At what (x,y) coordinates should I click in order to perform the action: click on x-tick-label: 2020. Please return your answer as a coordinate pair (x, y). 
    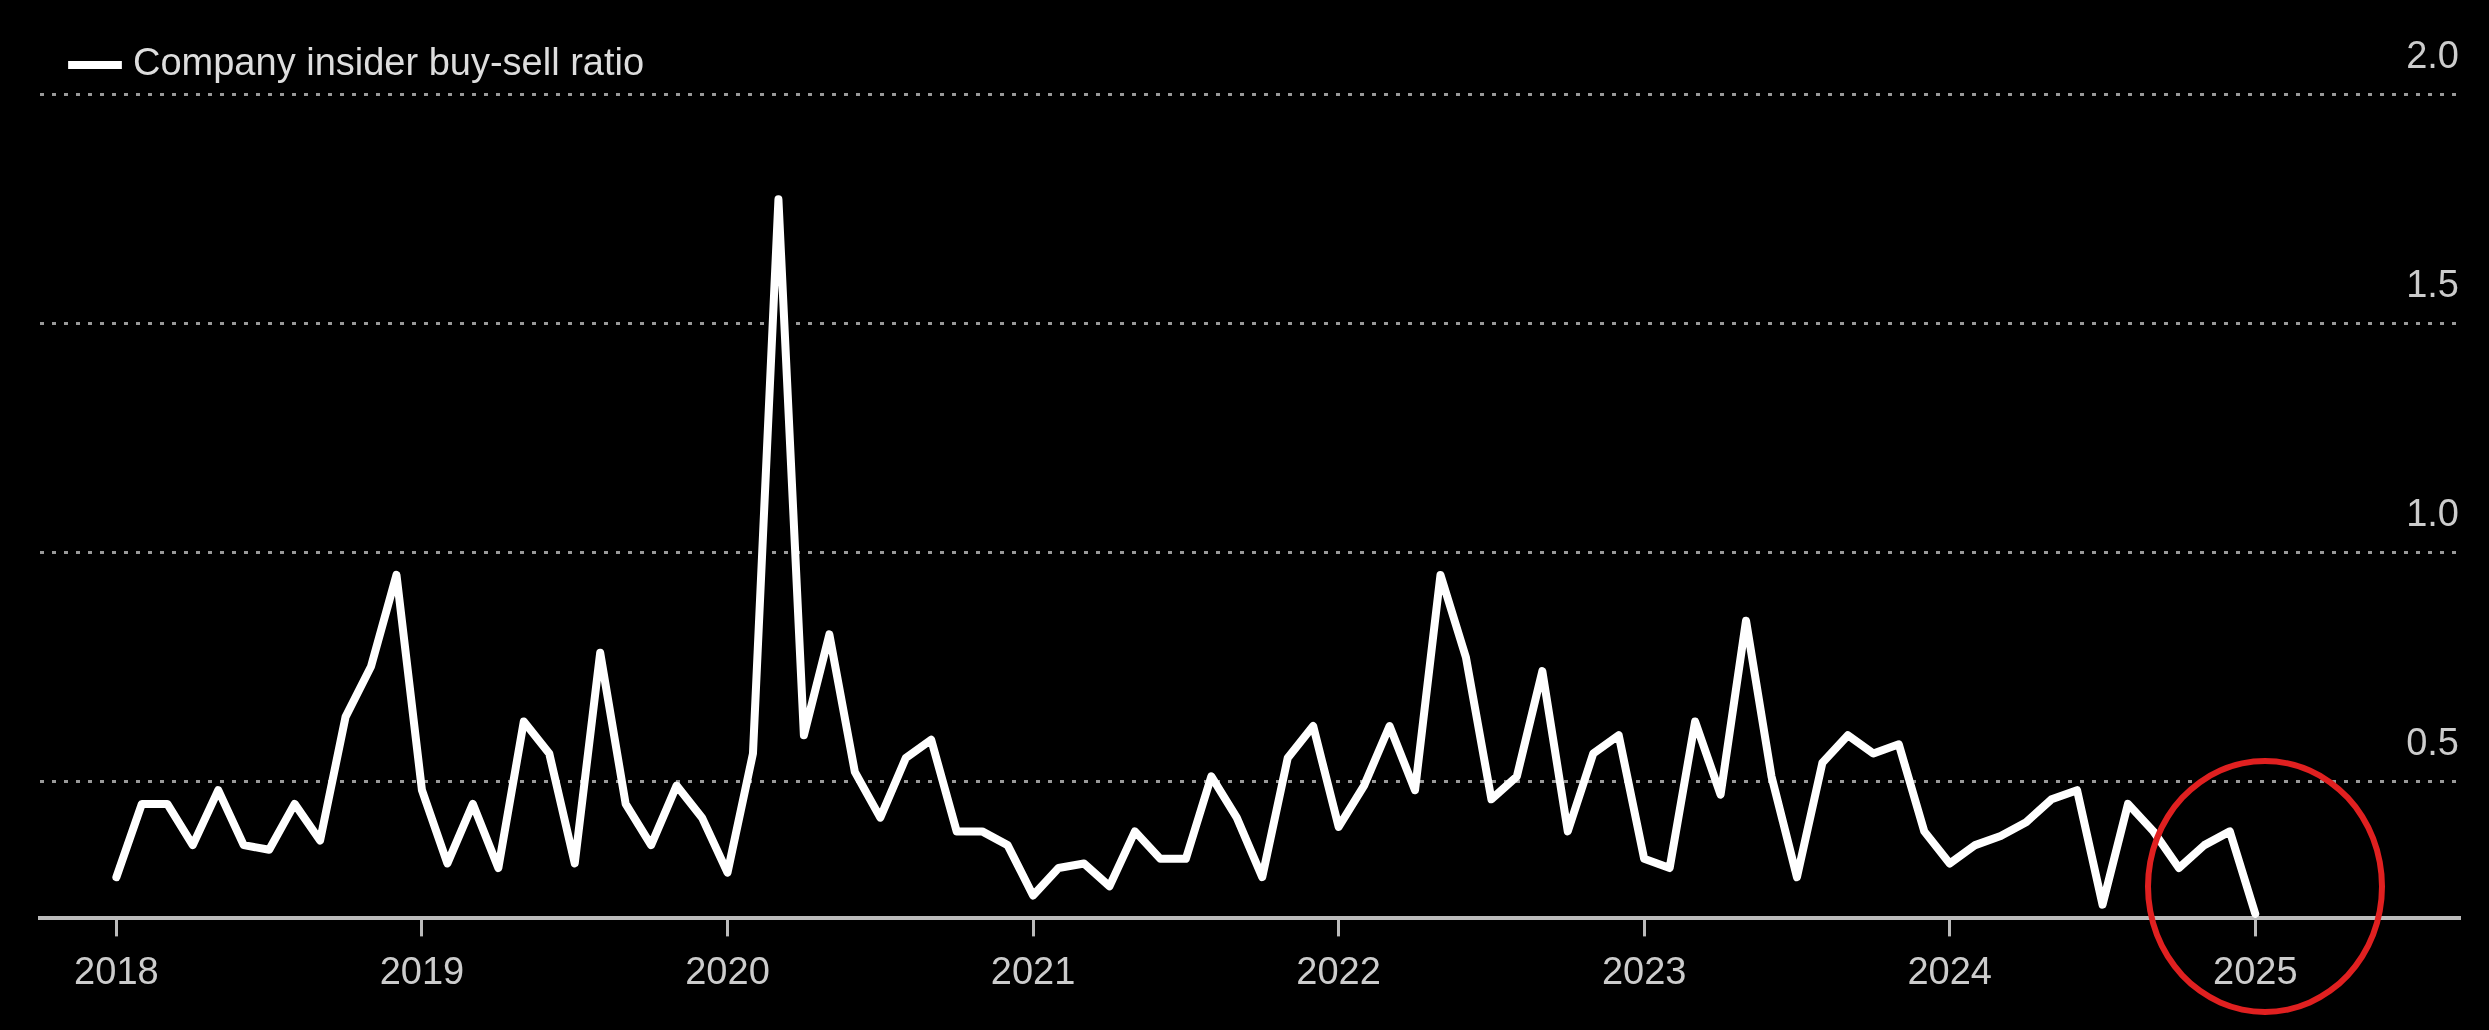
    Looking at the image, I should click on (727, 970).